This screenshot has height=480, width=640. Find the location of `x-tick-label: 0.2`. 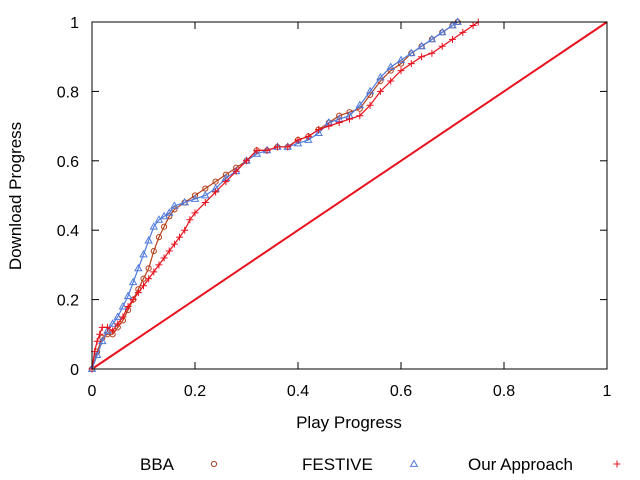

x-tick-label: 0.2 is located at coordinates (195, 391).